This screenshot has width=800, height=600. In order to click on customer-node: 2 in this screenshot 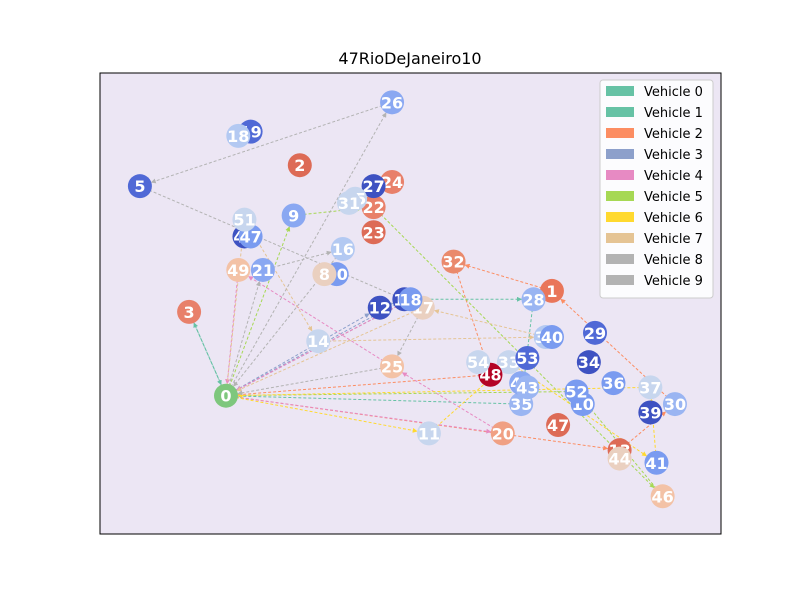, I will do `click(299, 165)`.